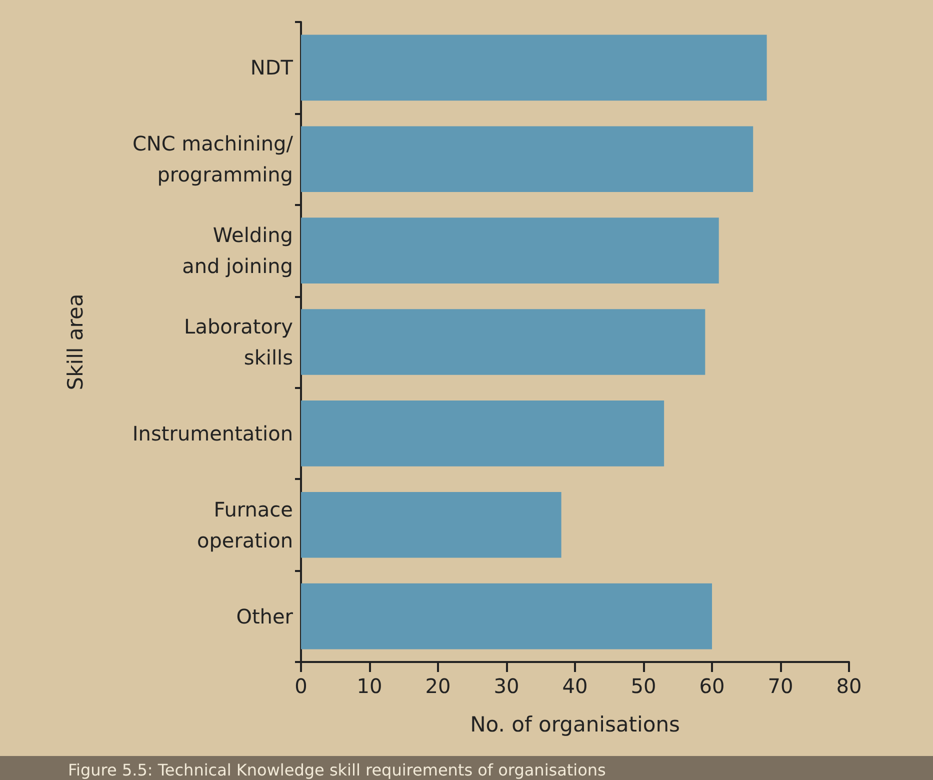 The image size is (933, 780). Describe the element at coordinates (438, 686) in the screenshot. I see `x-tick-label: 20` at that location.